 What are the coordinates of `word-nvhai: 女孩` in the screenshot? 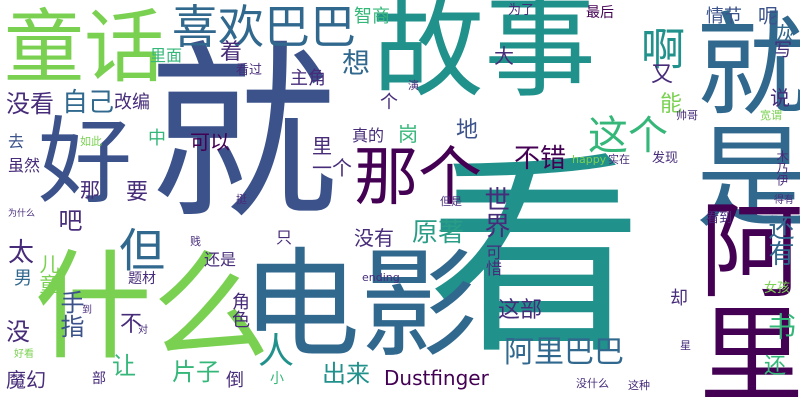 It's located at (777, 288).